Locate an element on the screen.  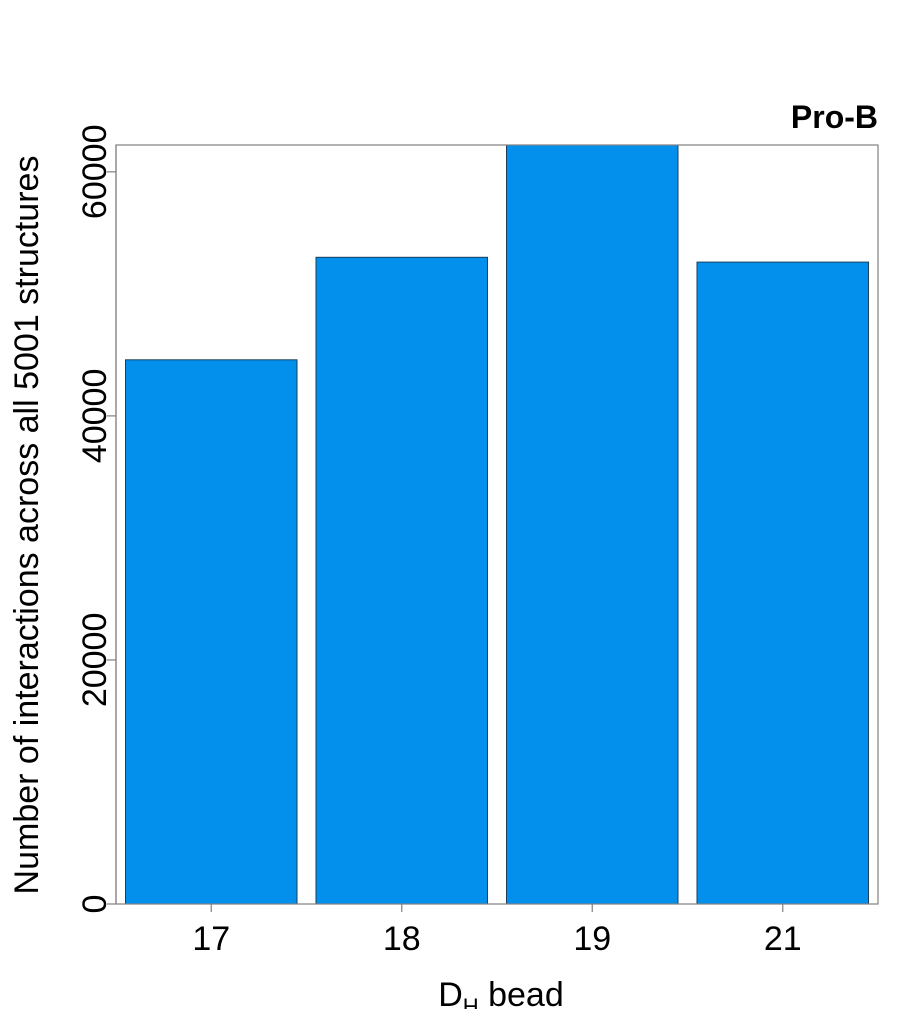
y-tick-label: 20000 is located at coordinates (95, 660).